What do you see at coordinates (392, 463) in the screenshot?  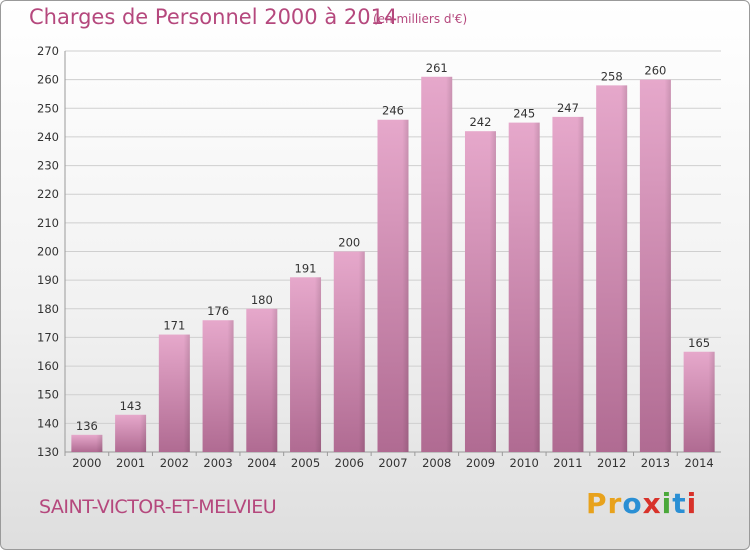 I see `x-tick-label: 2007` at bounding box center [392, 463].